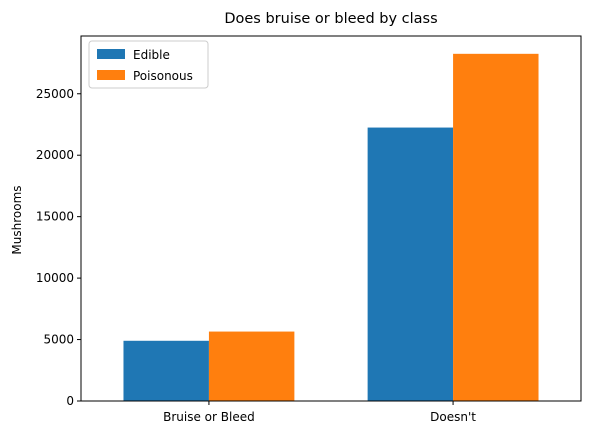 The height and width of the screenshot is (435, 589). I want to click on y-tick-label-3: 15000, so click(55, 217).